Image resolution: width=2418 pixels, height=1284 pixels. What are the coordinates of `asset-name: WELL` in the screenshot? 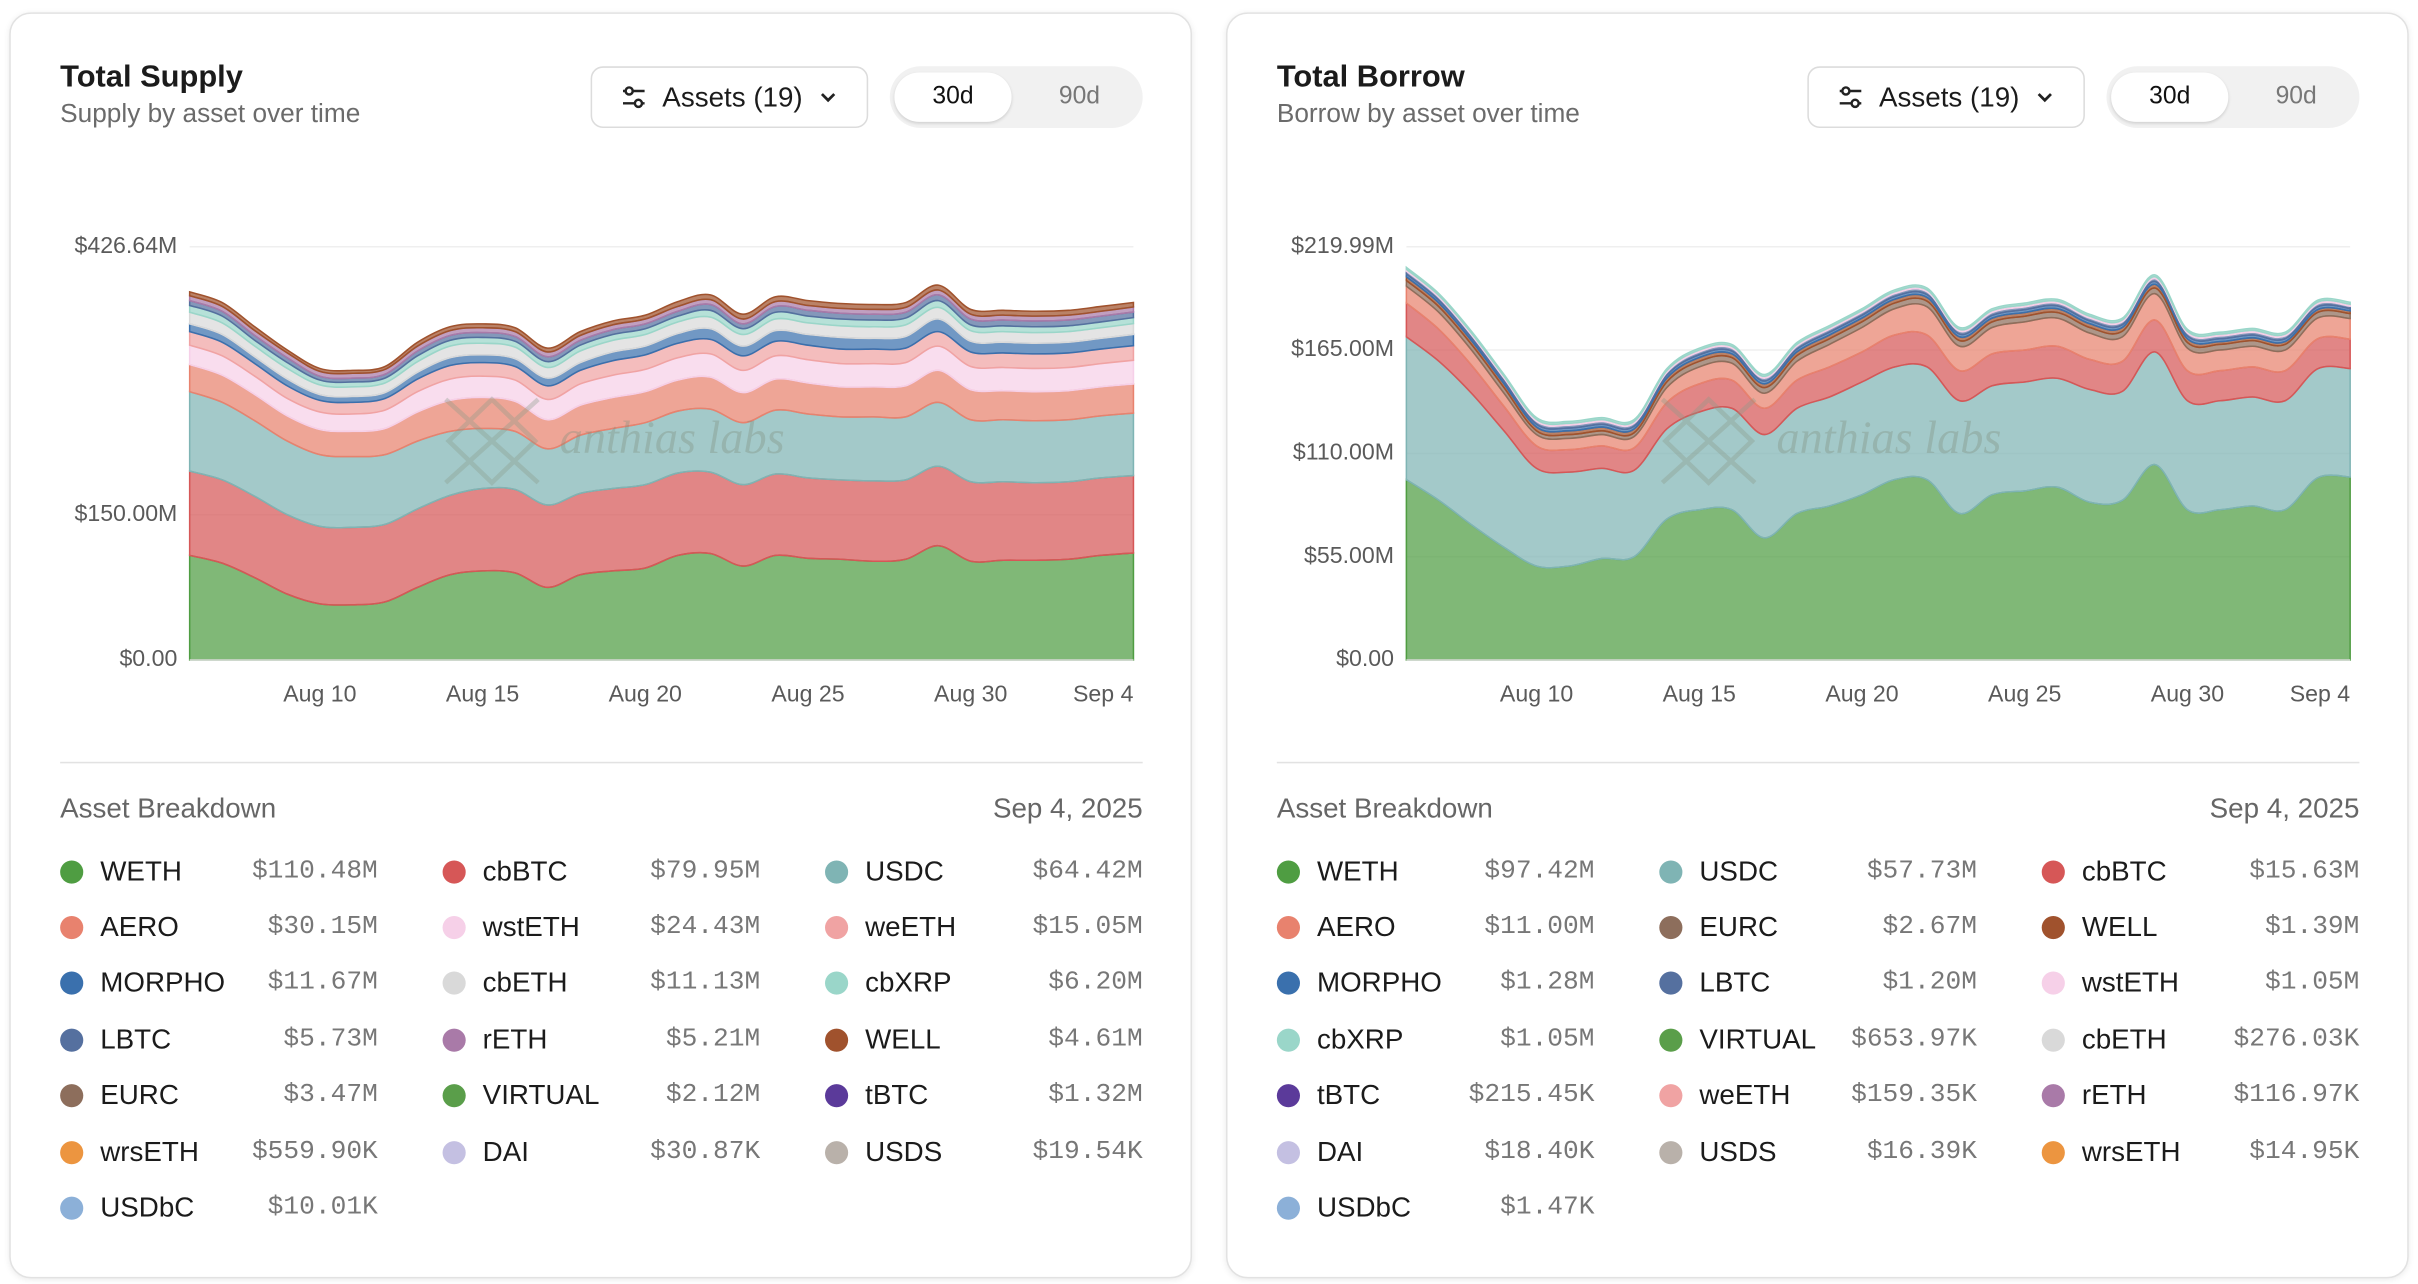 It's located at (2119, 927).